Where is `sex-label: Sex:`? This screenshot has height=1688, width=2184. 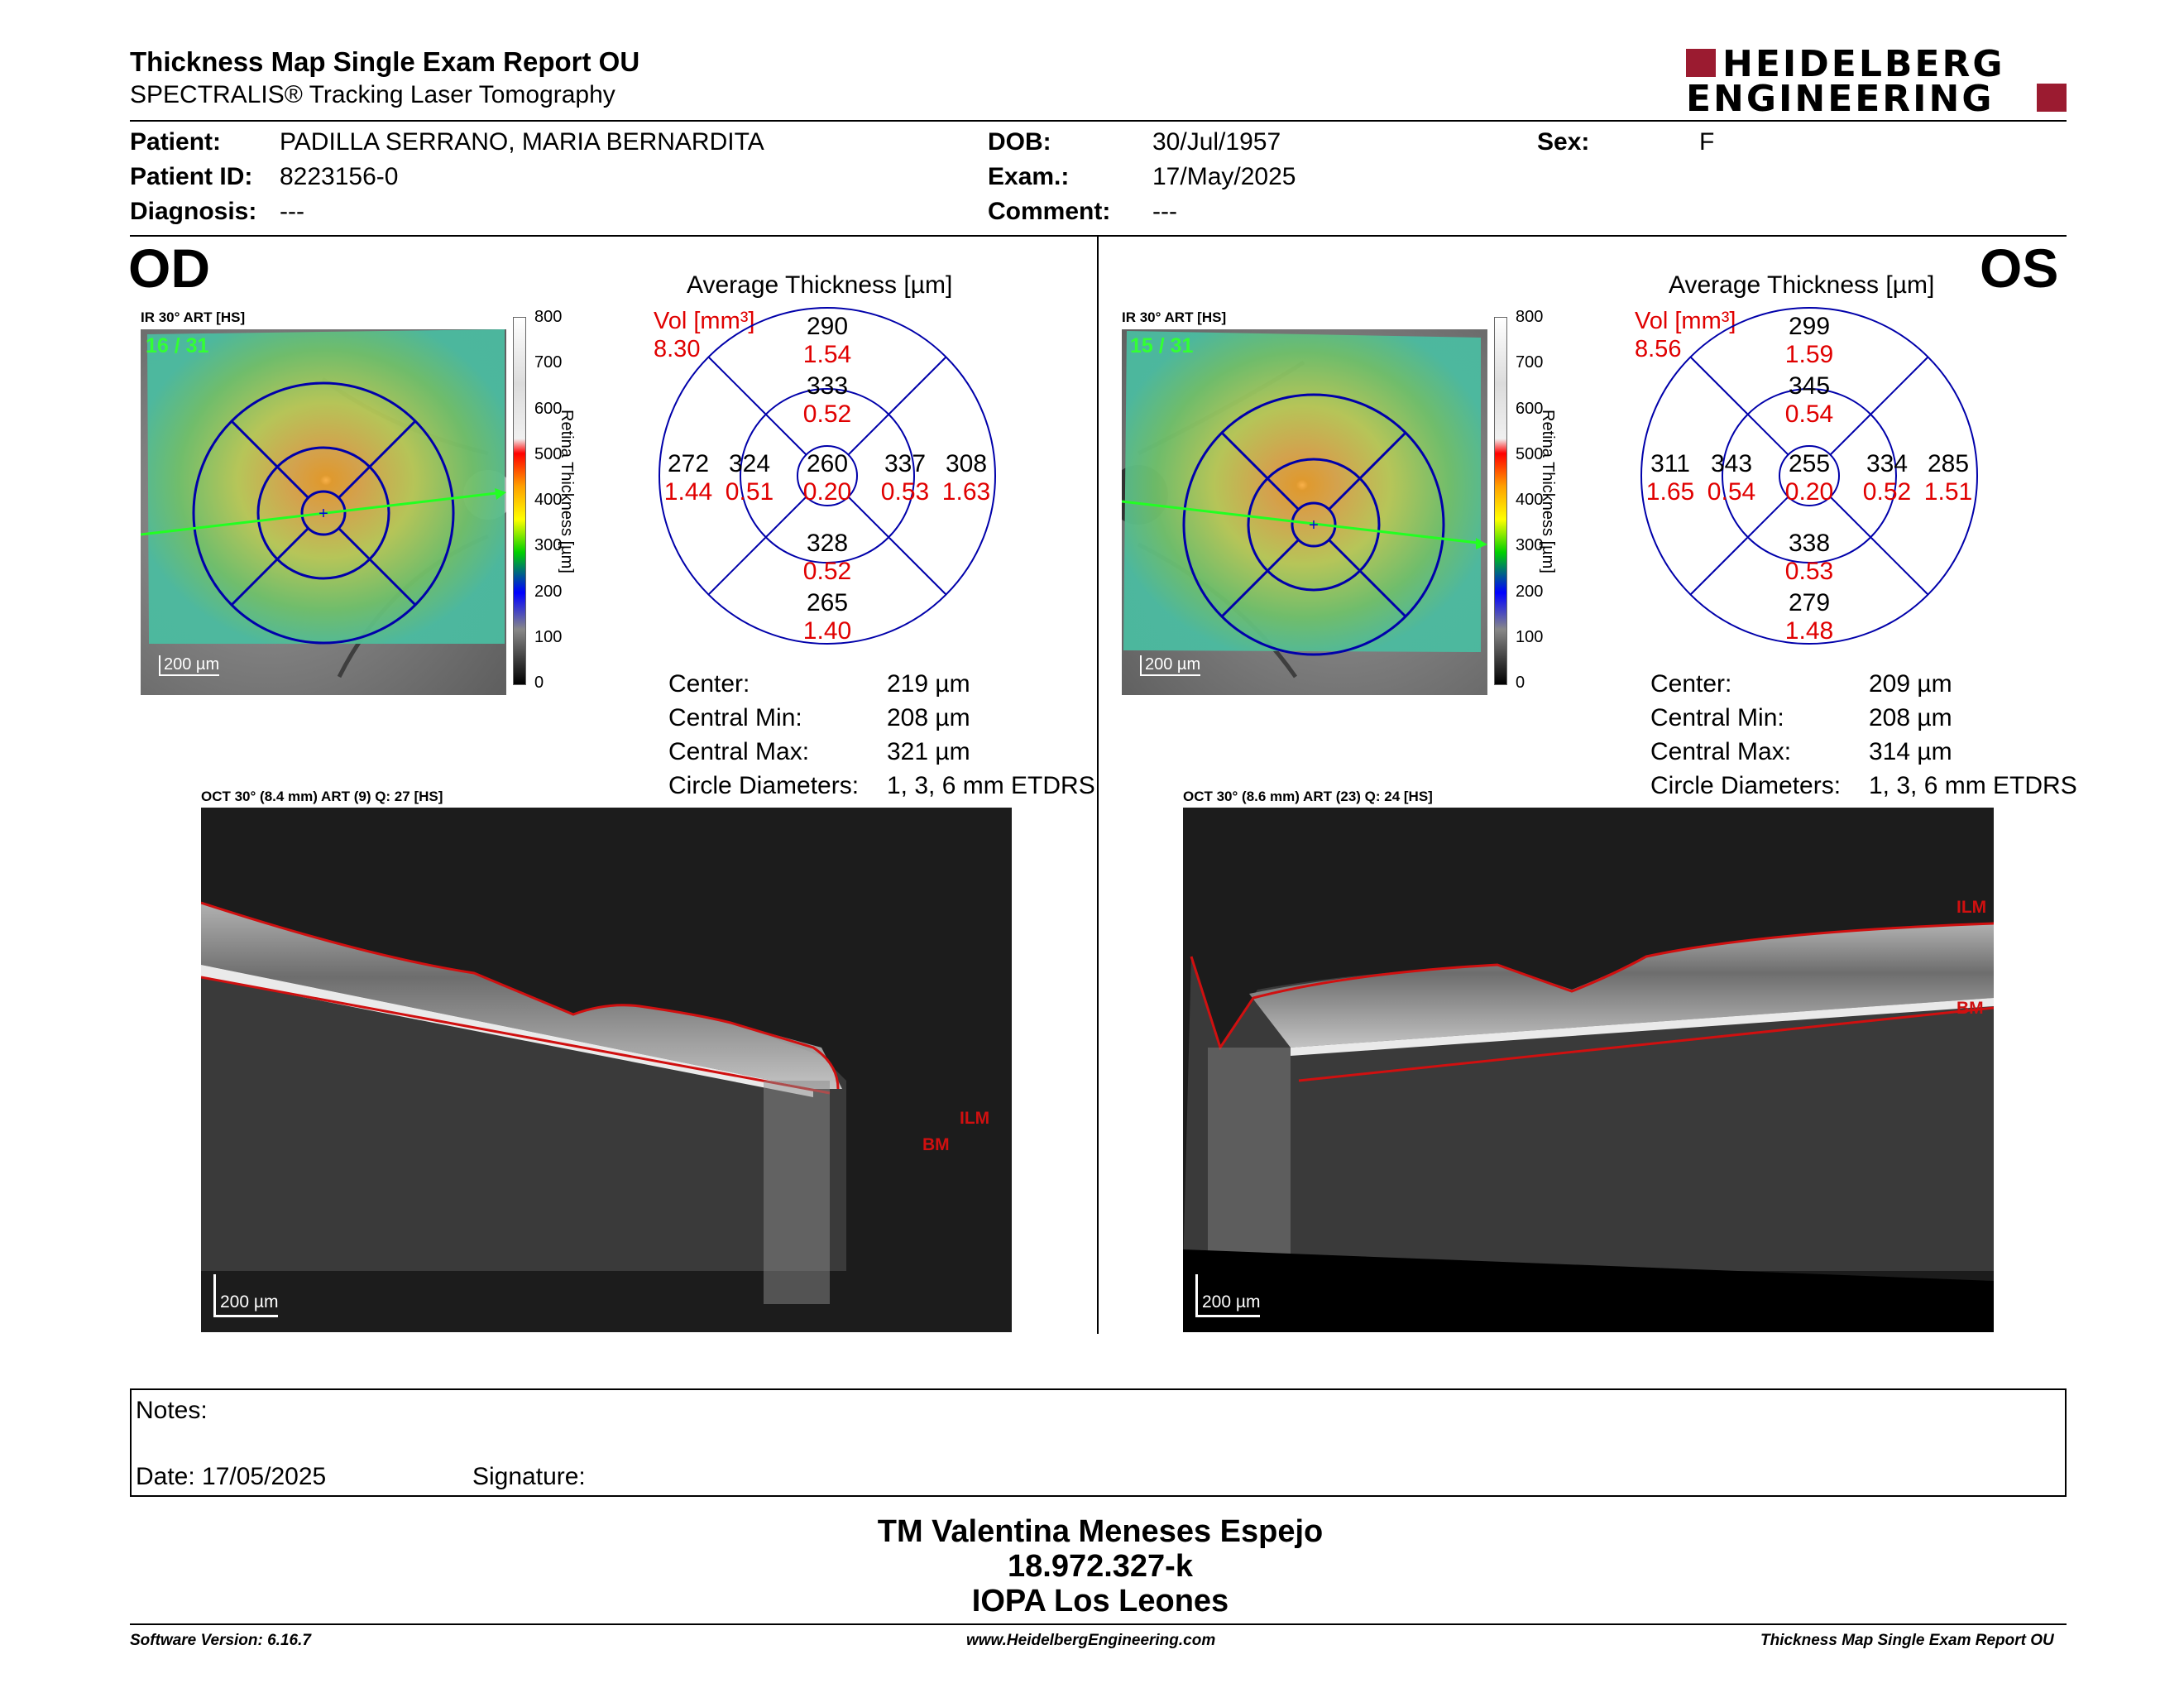
sex-label: Sex: is located at coordinates (1563, 142).